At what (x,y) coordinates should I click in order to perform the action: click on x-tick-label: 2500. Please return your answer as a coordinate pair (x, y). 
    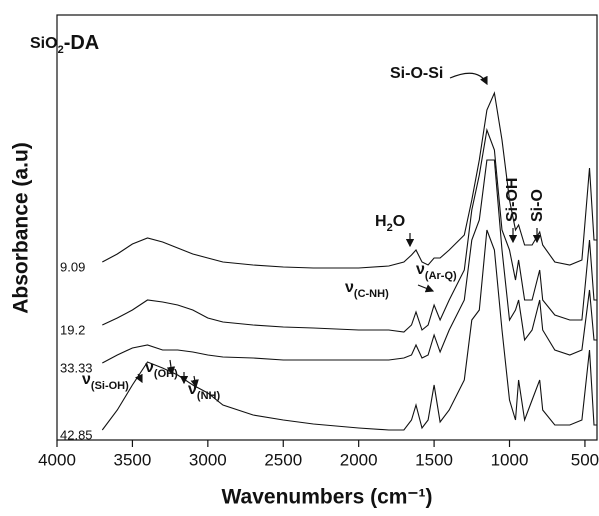
    Looking at the image, I should click on (283, 459).